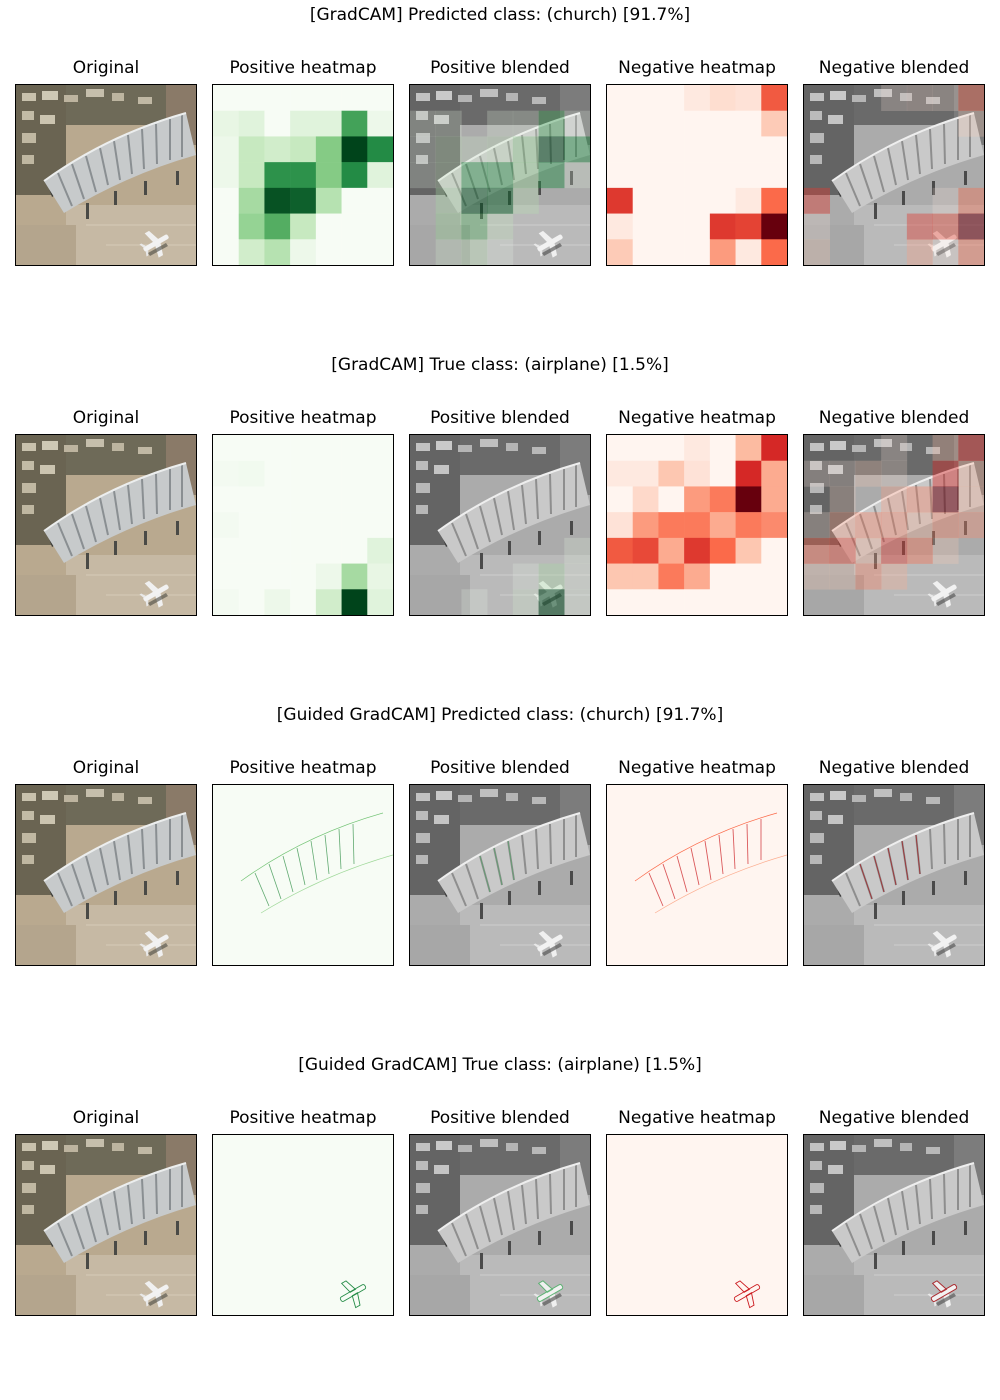 The width and height of the screenshot is (1000, 1400). What do you see at coordinates (894, 875) in the screenshot?
I see `negative-blended-image` at bounding box center [894, 875].